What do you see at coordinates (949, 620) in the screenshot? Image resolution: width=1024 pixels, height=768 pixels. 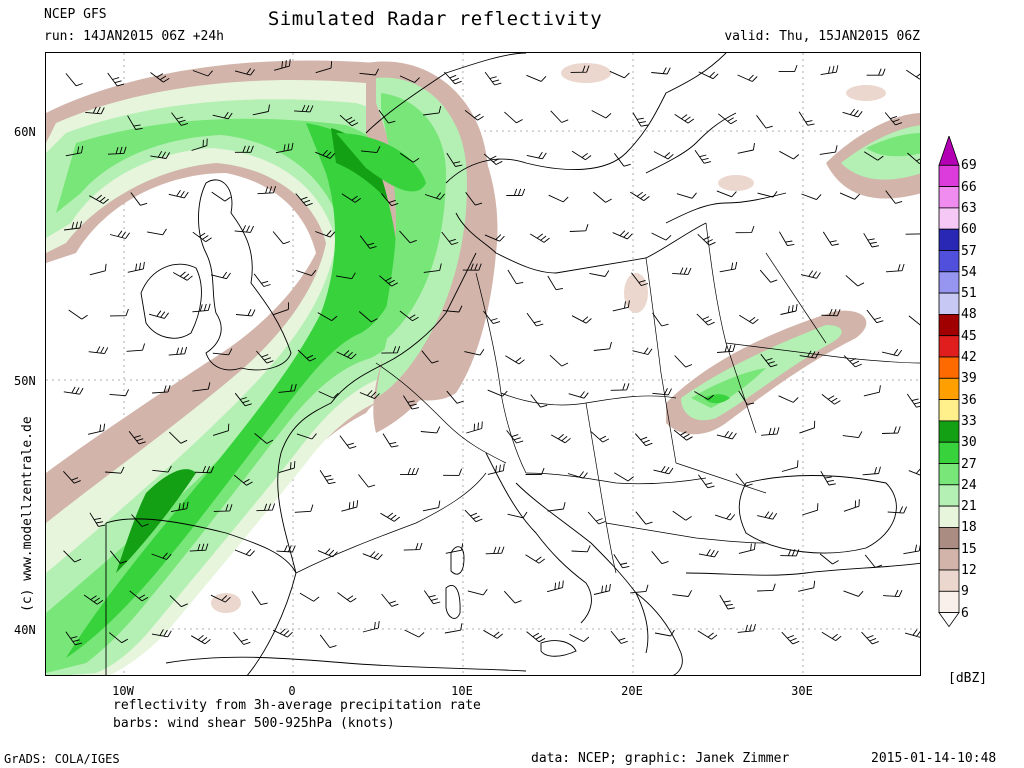 I see `colorbar-bottom-arrow` at bounding box center [949, 620].